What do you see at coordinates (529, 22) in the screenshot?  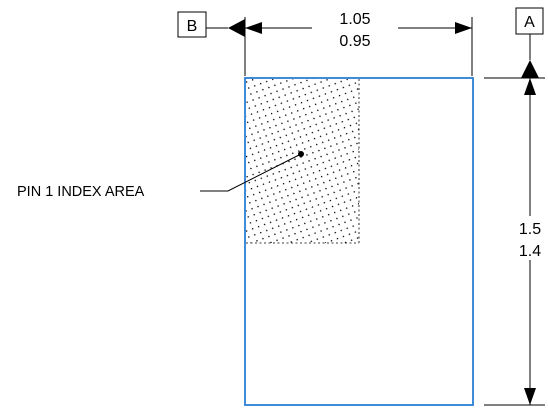 I see `datum-a-letter: A` at bounding box center [529, 22].